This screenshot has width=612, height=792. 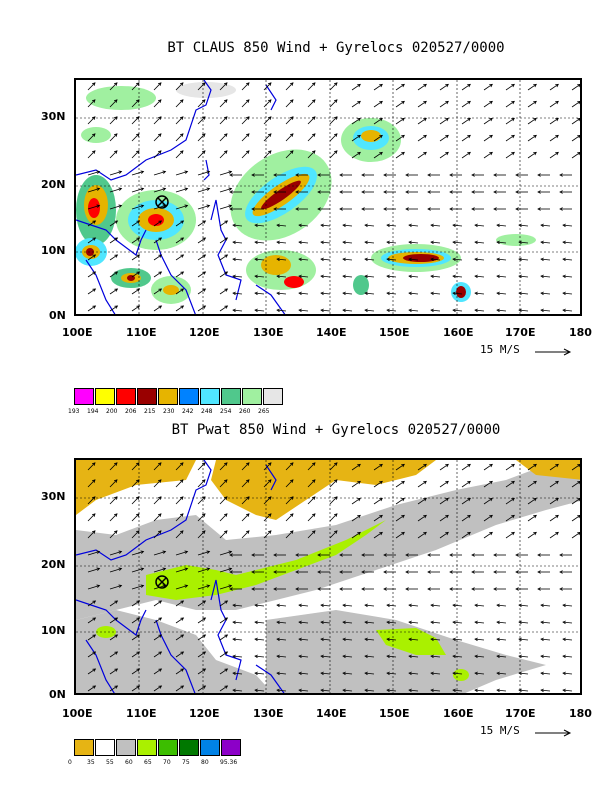 What do you see at coordinates (180, 576) in the screenshot?
I see `coastline` at bounding box center [180, 576].